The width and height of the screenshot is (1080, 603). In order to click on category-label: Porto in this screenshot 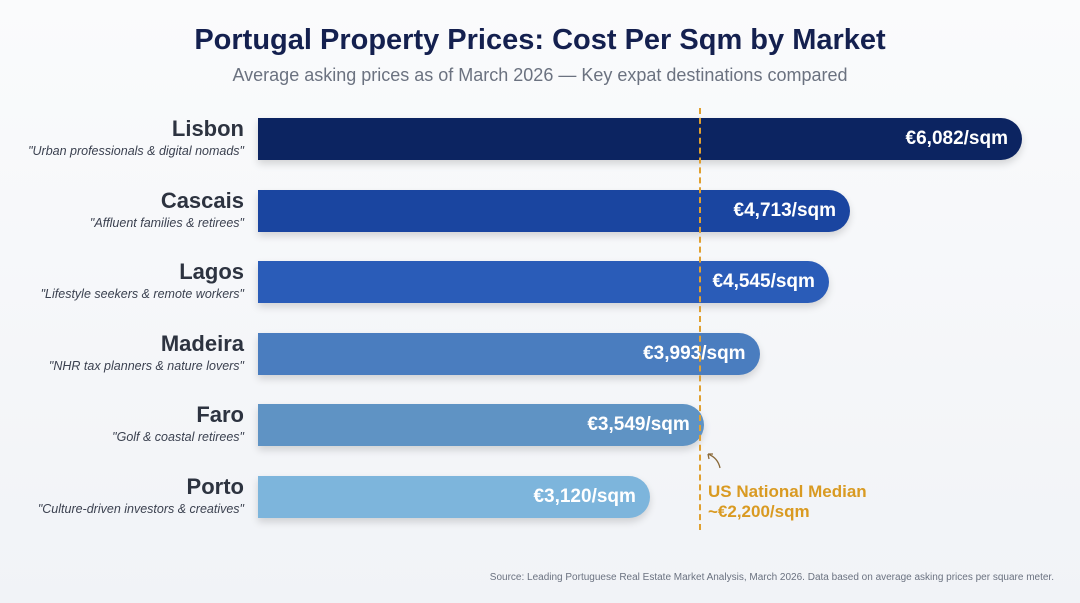, I will do `click(215, 486)`.